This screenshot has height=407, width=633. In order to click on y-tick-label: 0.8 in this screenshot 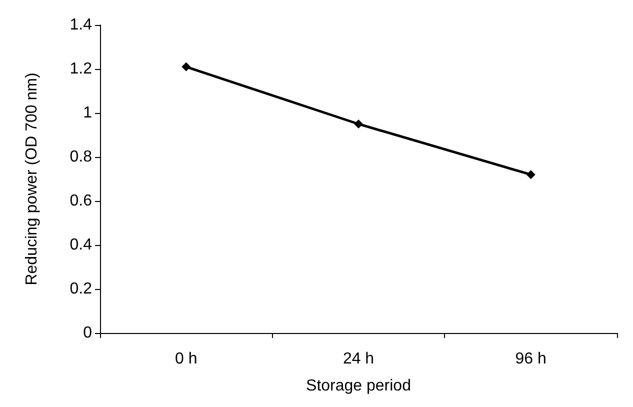, I will do `click(81, 157)`.